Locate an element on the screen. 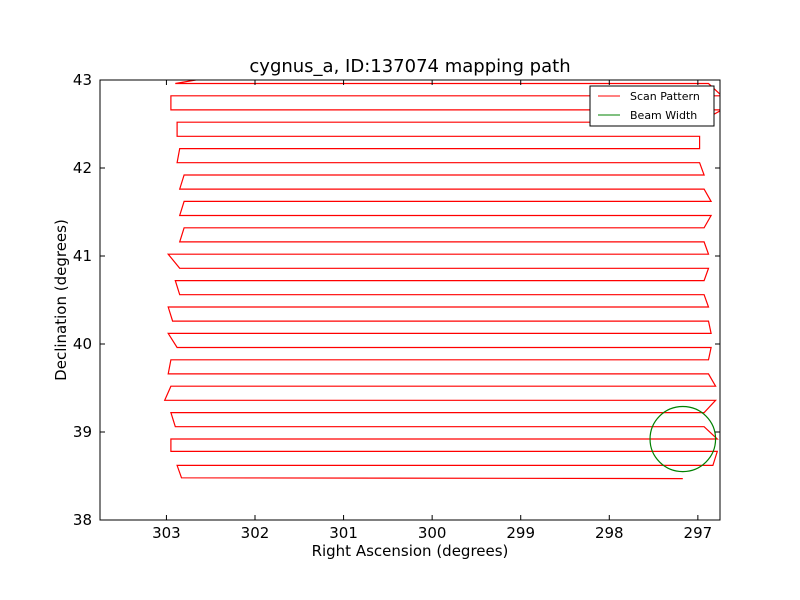 This screenshot has width=800, height=600. legend-label-scan: Scan Pattern is located at coordinates (665, 96).